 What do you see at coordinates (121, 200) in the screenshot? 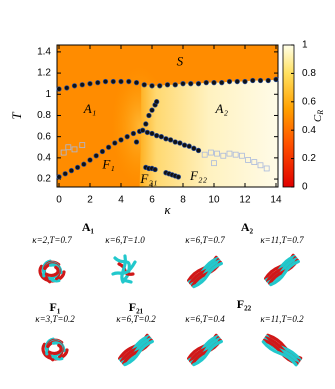
I see `x-tick-label: 4` at bounding box center [121, 200].